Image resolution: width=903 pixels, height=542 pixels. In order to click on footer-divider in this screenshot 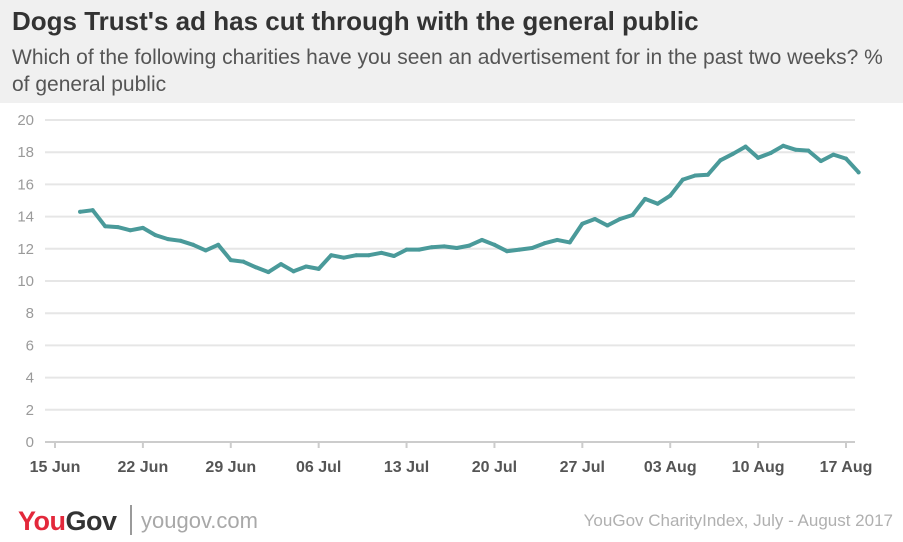, I will do `click(131, 520)`.